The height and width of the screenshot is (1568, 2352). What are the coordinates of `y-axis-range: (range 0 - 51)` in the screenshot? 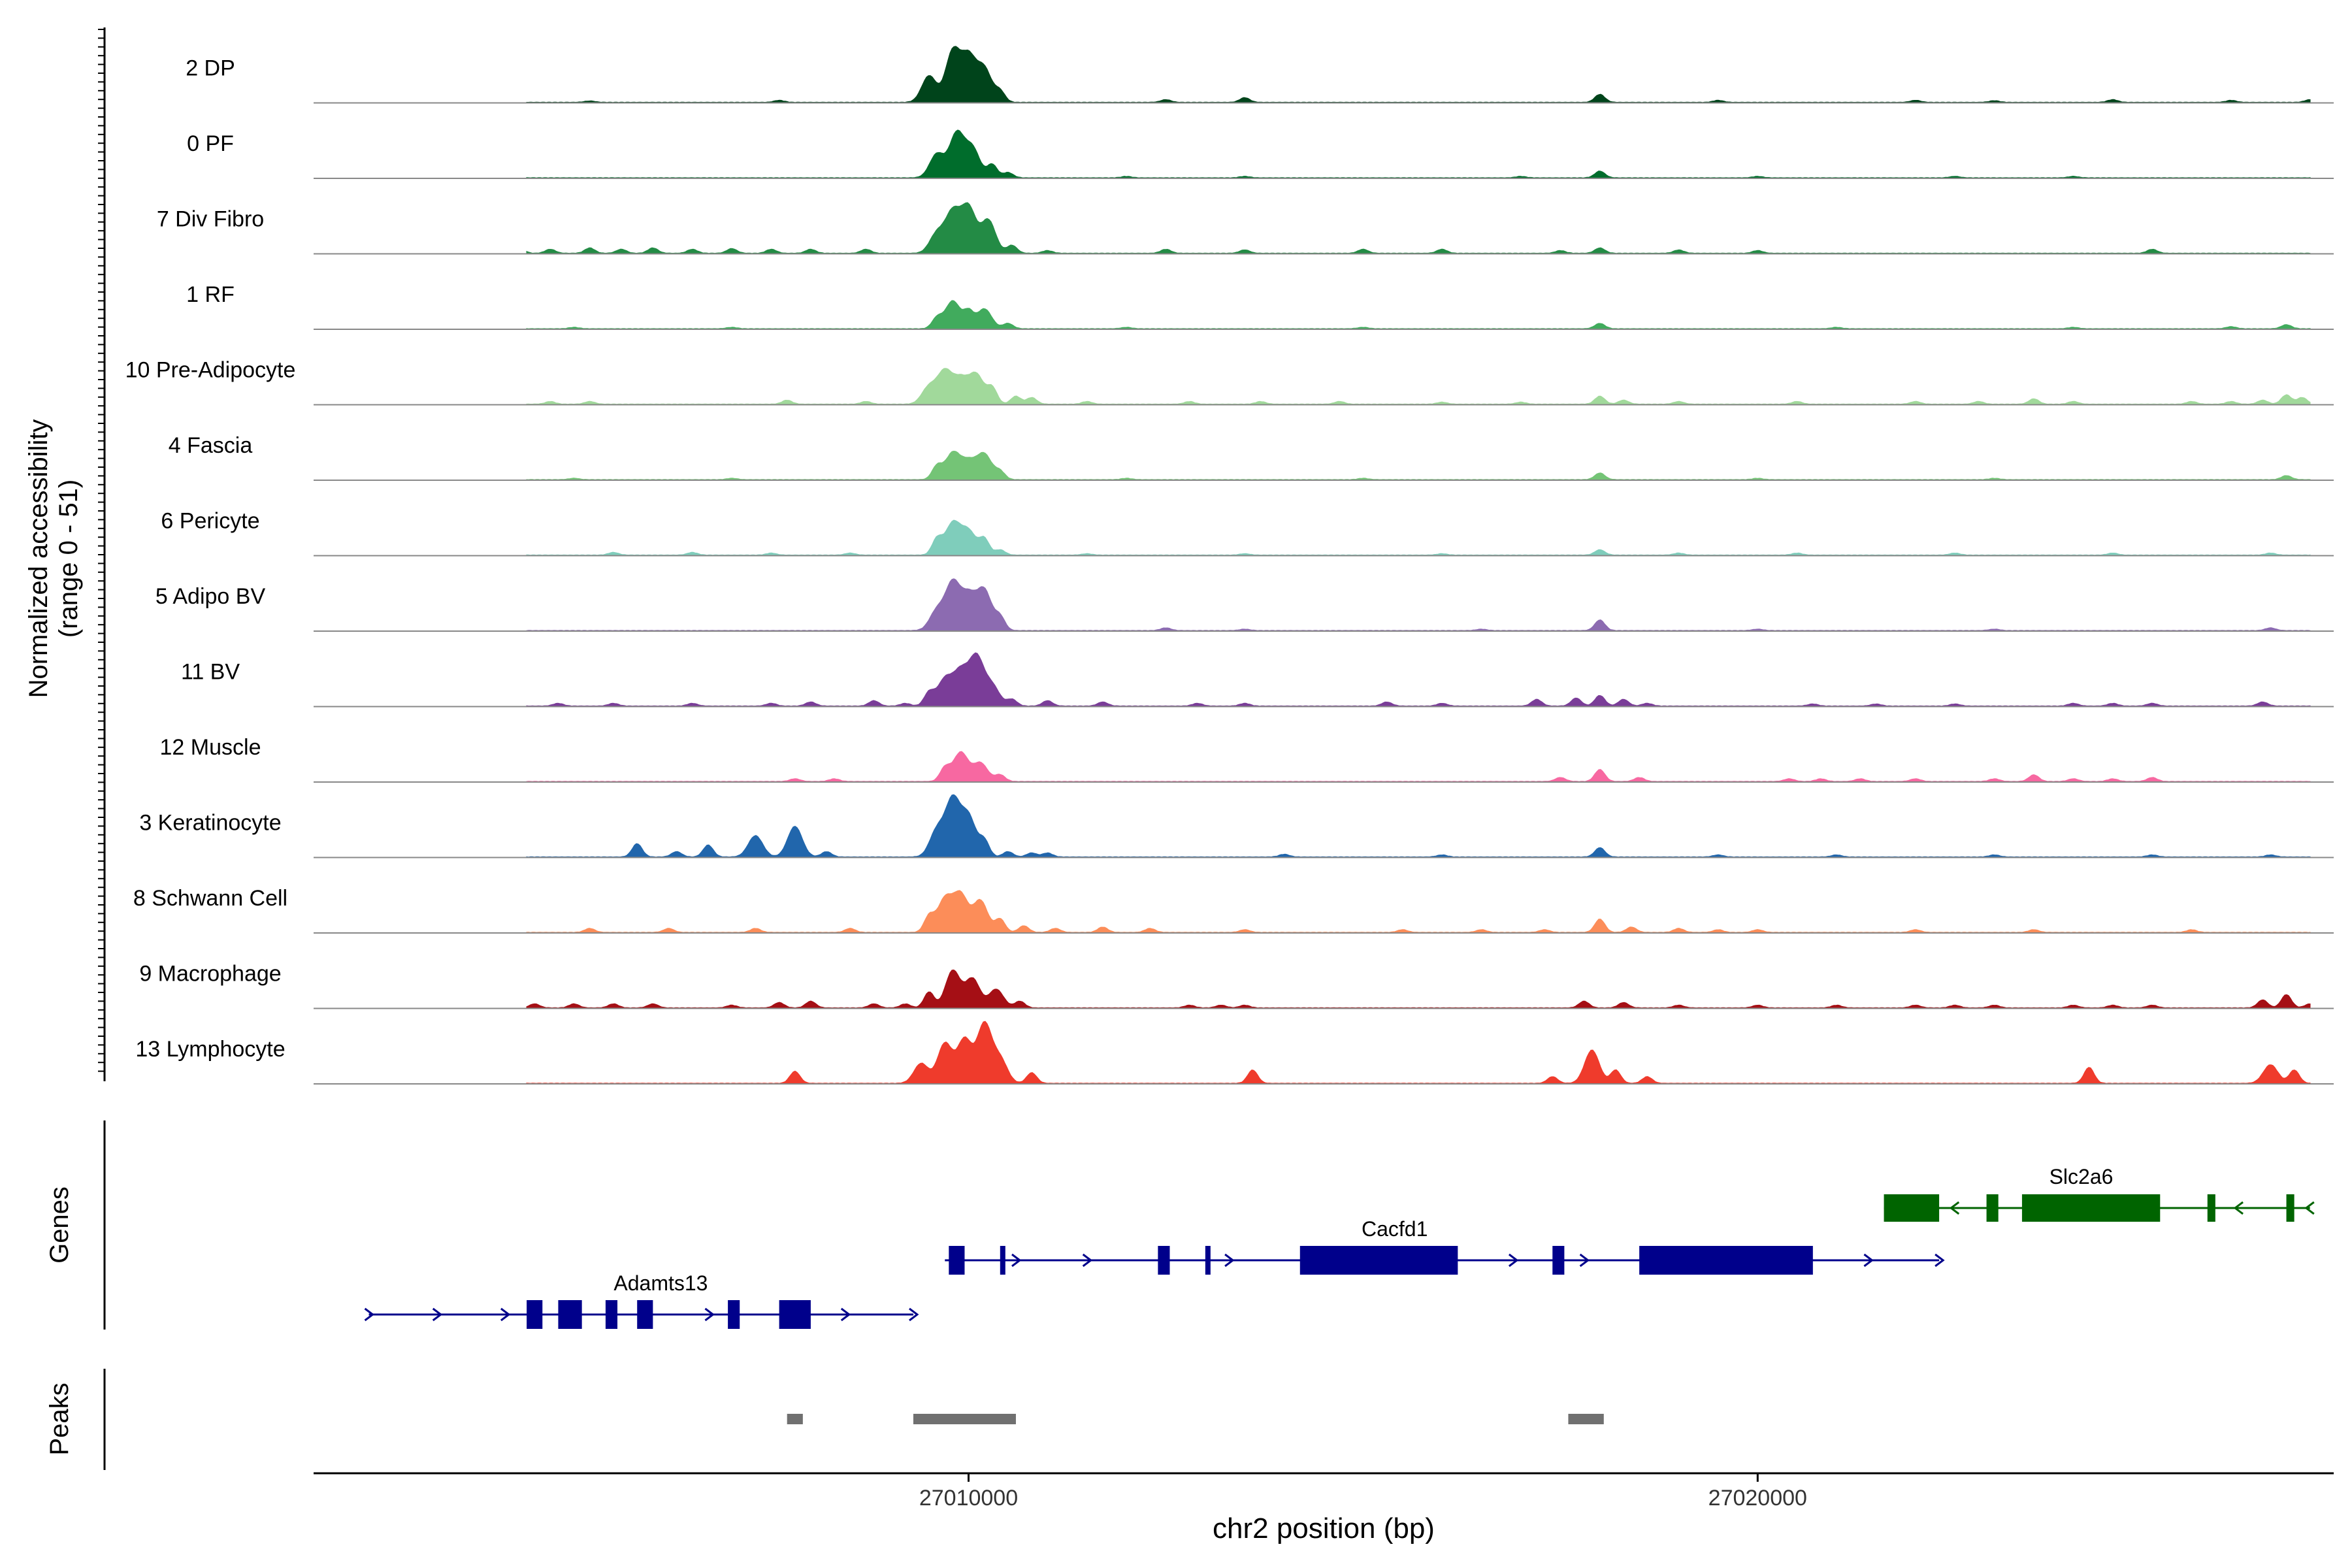 It's located at (68, 559).